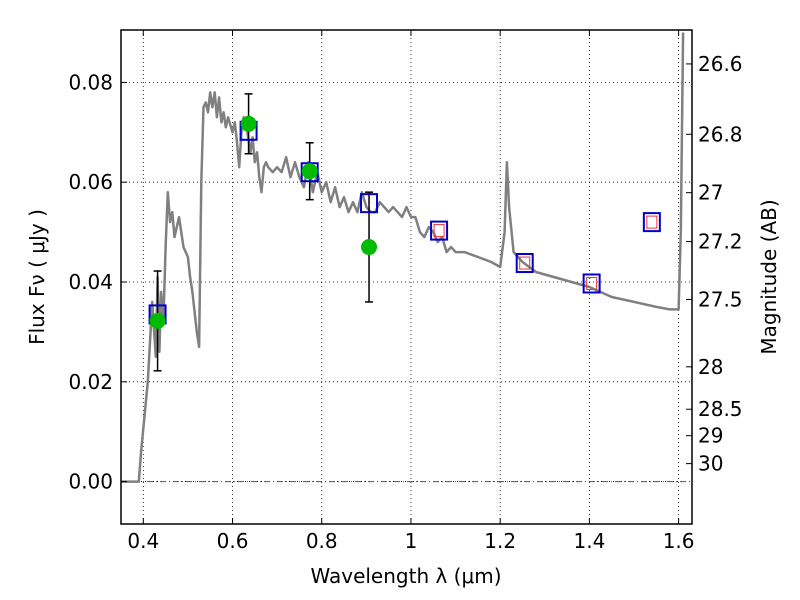 This screenshot has height=600, width=800. Describe the element at coordinates (545, 252) in the screenshot. I see `inner-box-layer` at that location.